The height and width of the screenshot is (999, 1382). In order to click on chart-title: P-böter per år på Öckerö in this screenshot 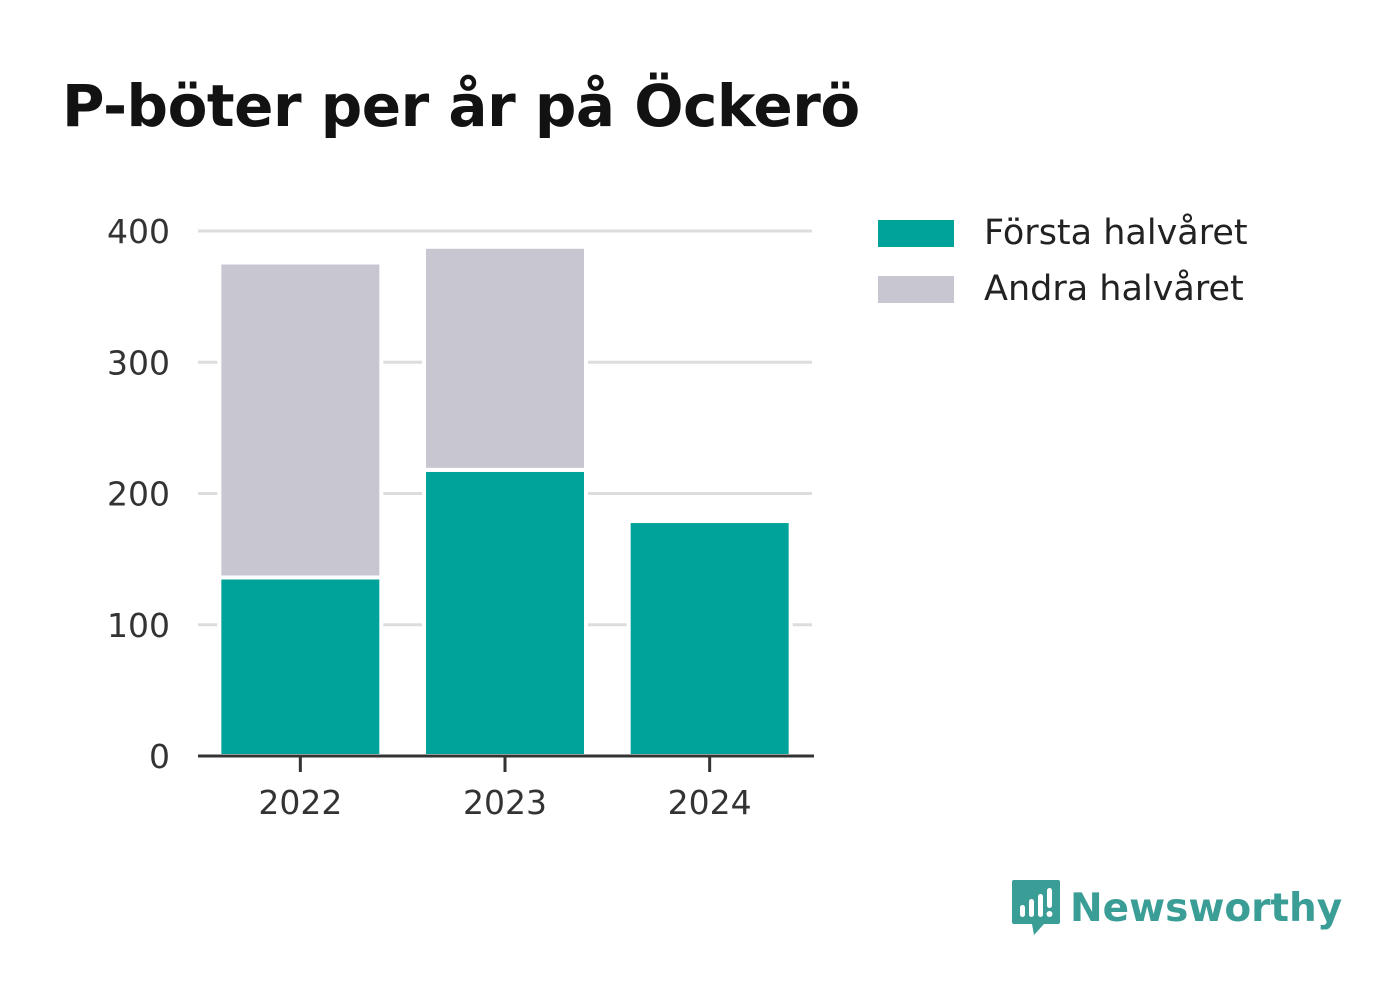, I will do `click(461, 106)`.